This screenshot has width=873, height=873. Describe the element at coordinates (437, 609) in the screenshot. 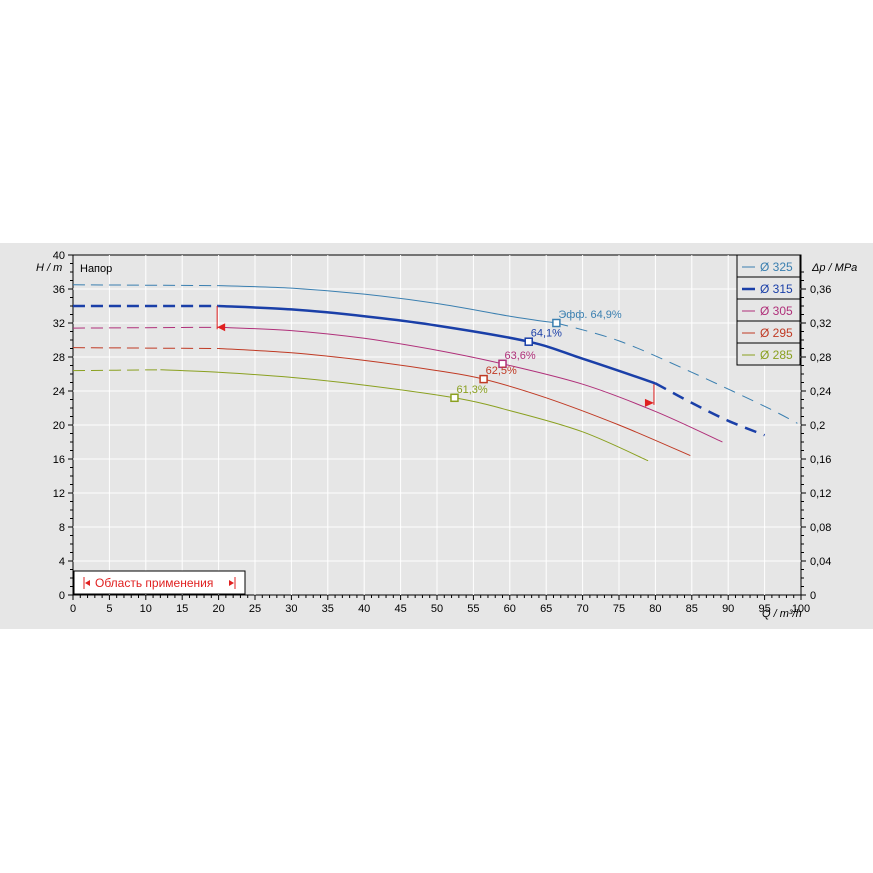

I see `x-tick-label: 50` at that location.